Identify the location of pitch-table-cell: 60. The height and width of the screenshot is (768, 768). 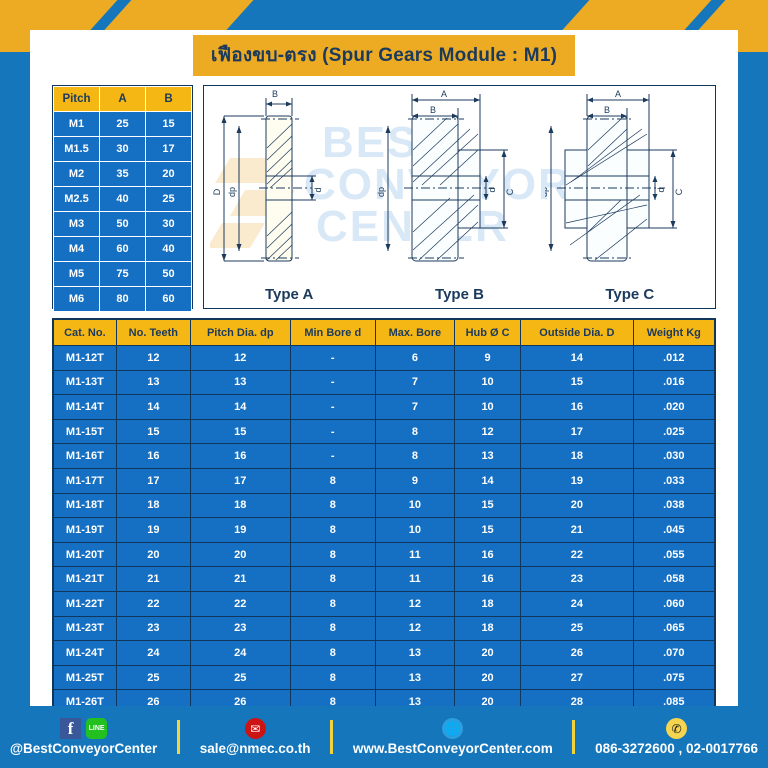
(168, 299).